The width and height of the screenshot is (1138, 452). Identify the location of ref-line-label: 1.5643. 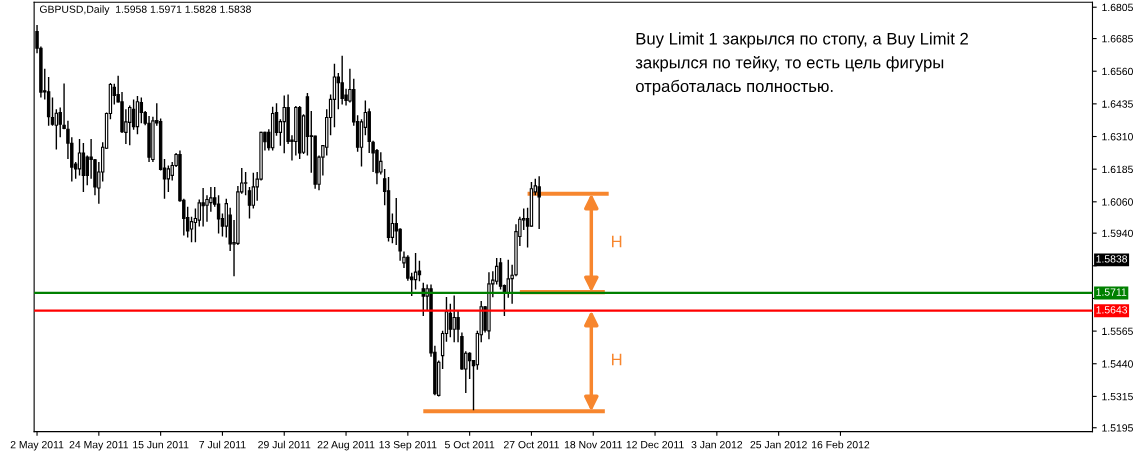
(1112, 310).